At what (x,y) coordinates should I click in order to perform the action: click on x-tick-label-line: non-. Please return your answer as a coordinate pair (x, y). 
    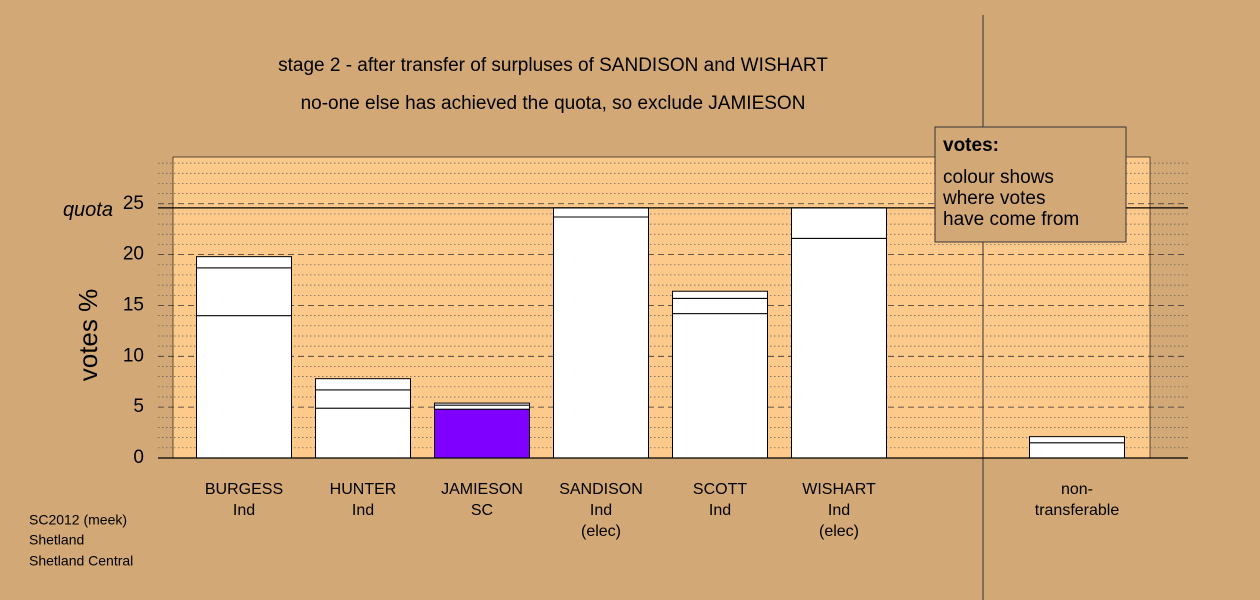
    Looking at the image, I should click on (1077, 489).